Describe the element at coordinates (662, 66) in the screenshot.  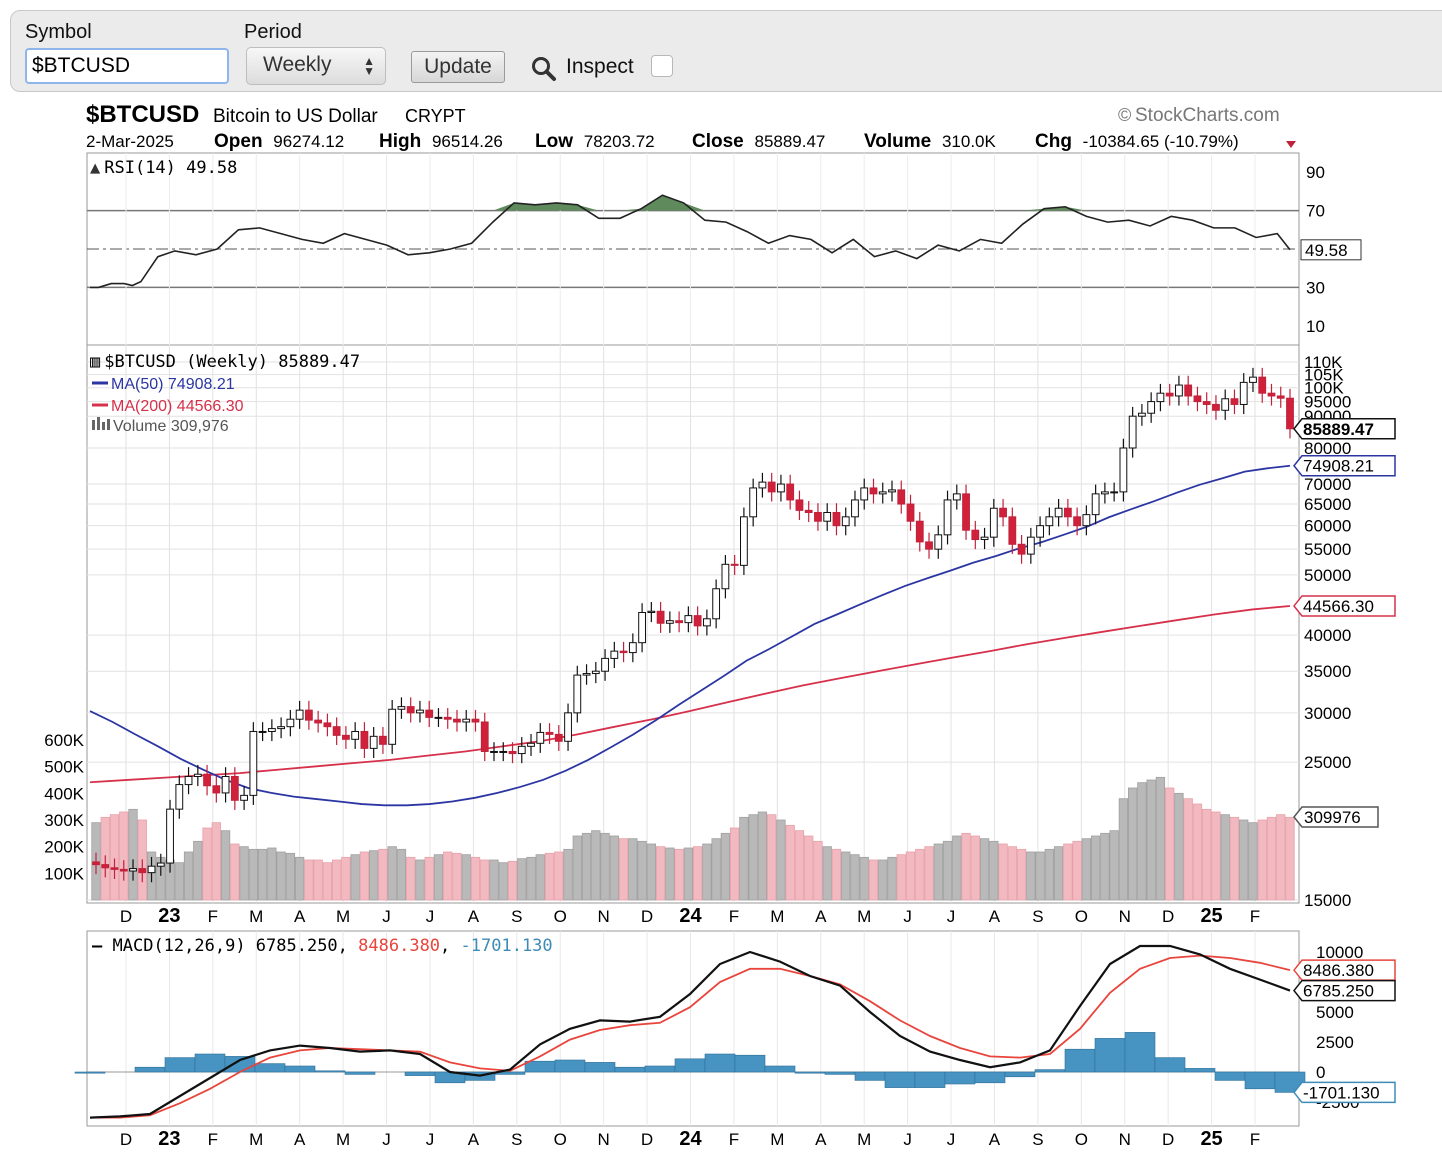
I see `inspect-checkbox` at that location.